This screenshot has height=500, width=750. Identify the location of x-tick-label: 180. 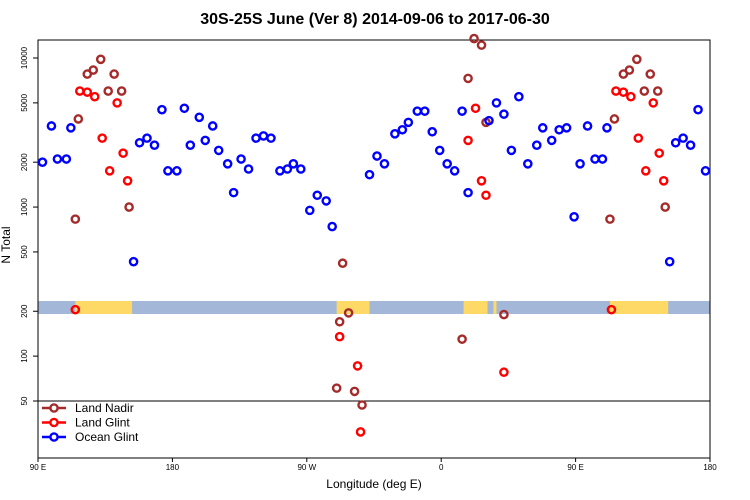
(173, 467).